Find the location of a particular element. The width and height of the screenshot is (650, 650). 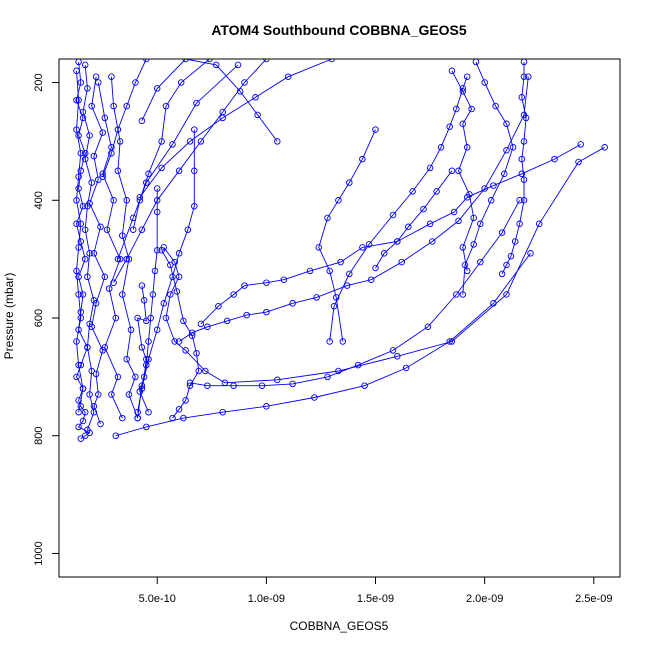

x-tick-label: 1.5e-09 is located at coordinates (375, 599).